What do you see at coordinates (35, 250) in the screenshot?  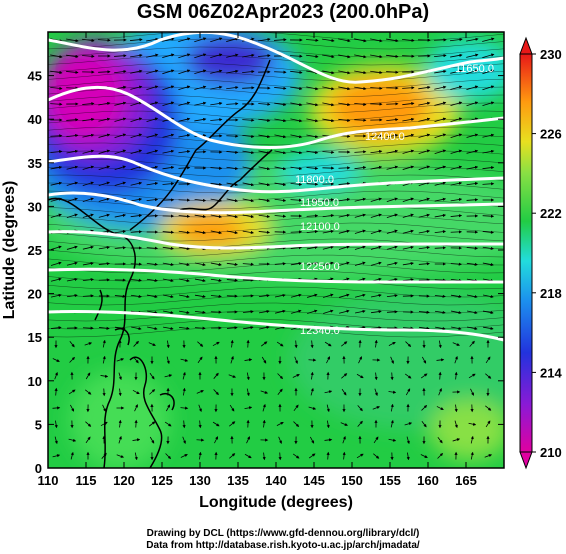 I see `y-tick-label: 25` at bounding box center [35, 250].